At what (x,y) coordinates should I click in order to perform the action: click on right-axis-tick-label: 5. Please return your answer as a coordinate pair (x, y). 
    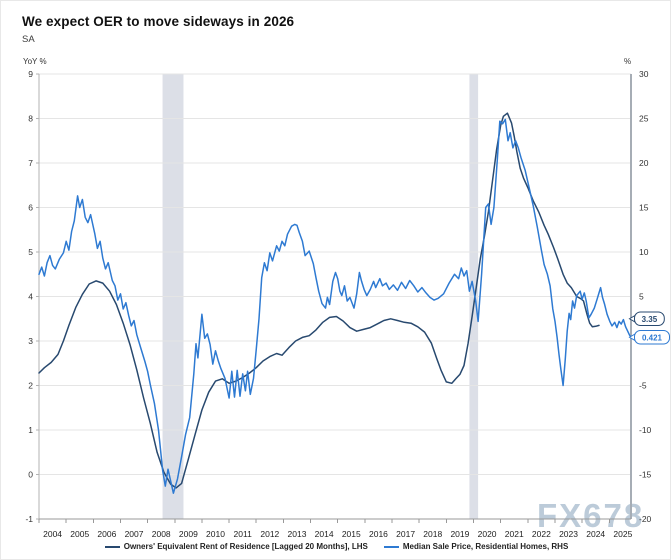
    Looking at the image, I should click on (641, 297).